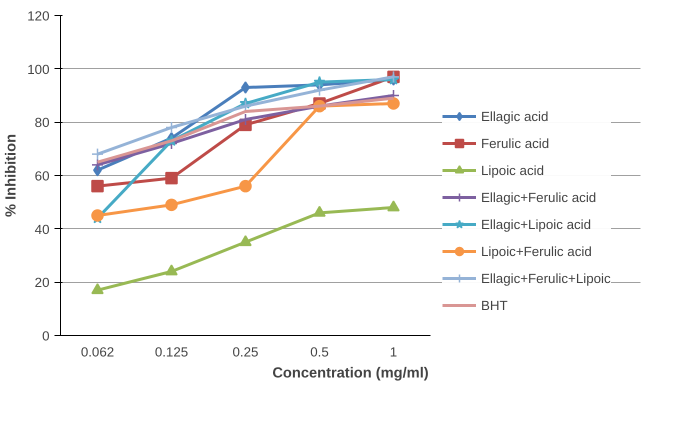  Describe the element at coordinates (514, 116) in the screenshot. I see `legend-label: Ellagic acid` at that location.